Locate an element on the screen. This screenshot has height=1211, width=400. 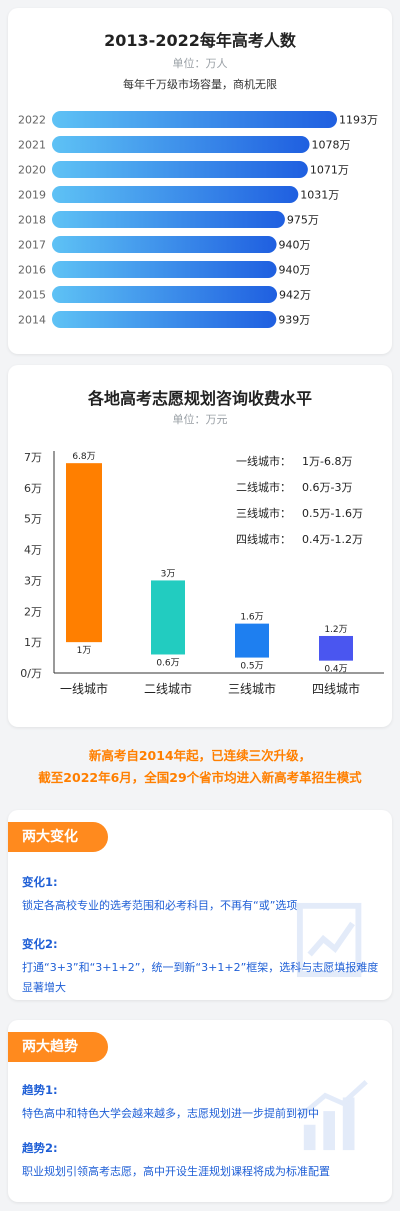
year-label: 2021 is located at coordinates (32, 145).